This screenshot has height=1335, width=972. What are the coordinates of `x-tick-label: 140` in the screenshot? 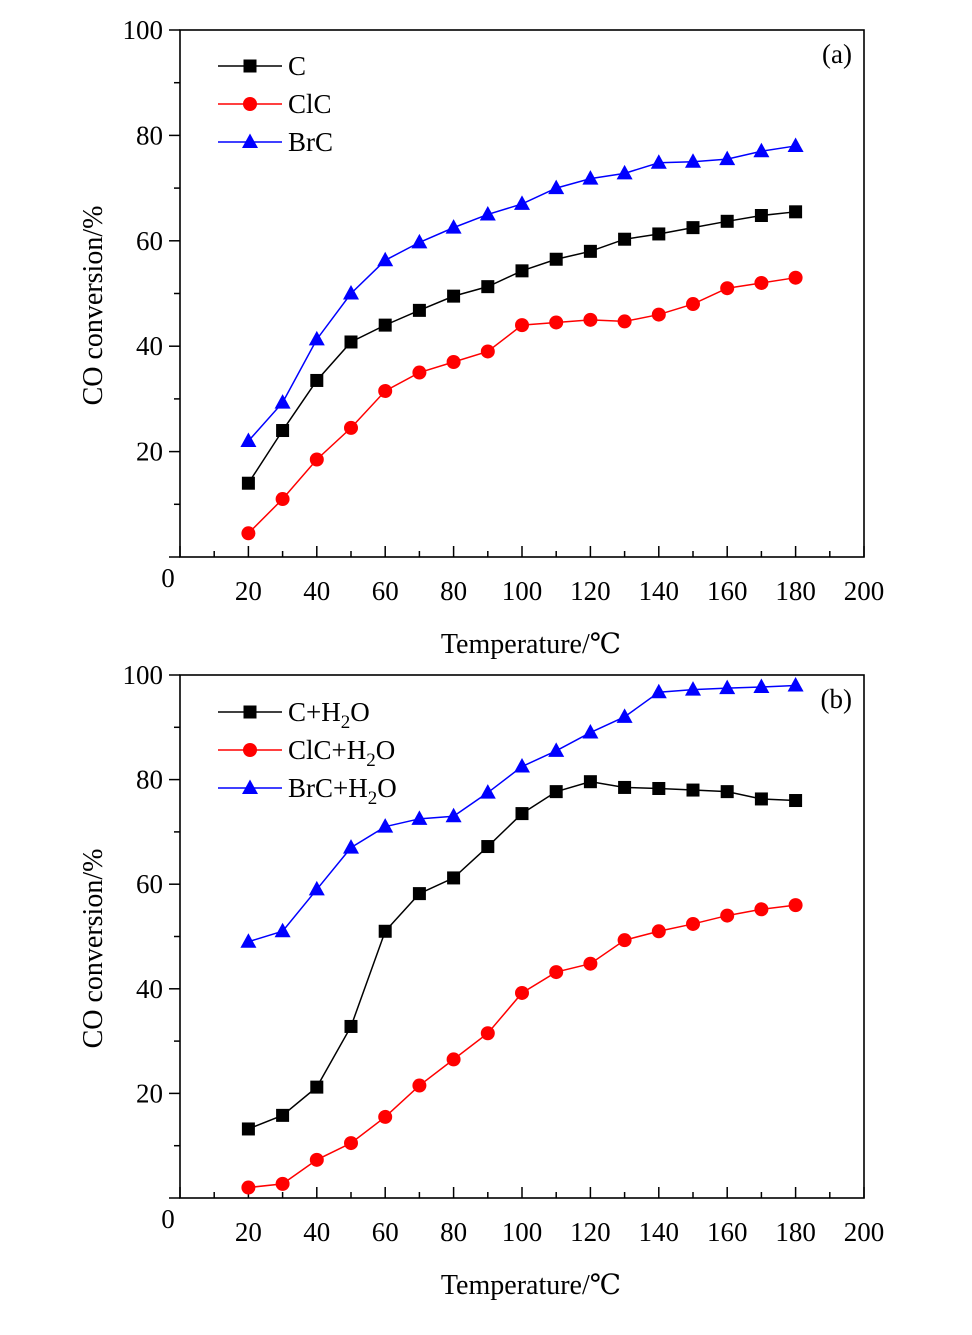 It's located at (659, 1232).